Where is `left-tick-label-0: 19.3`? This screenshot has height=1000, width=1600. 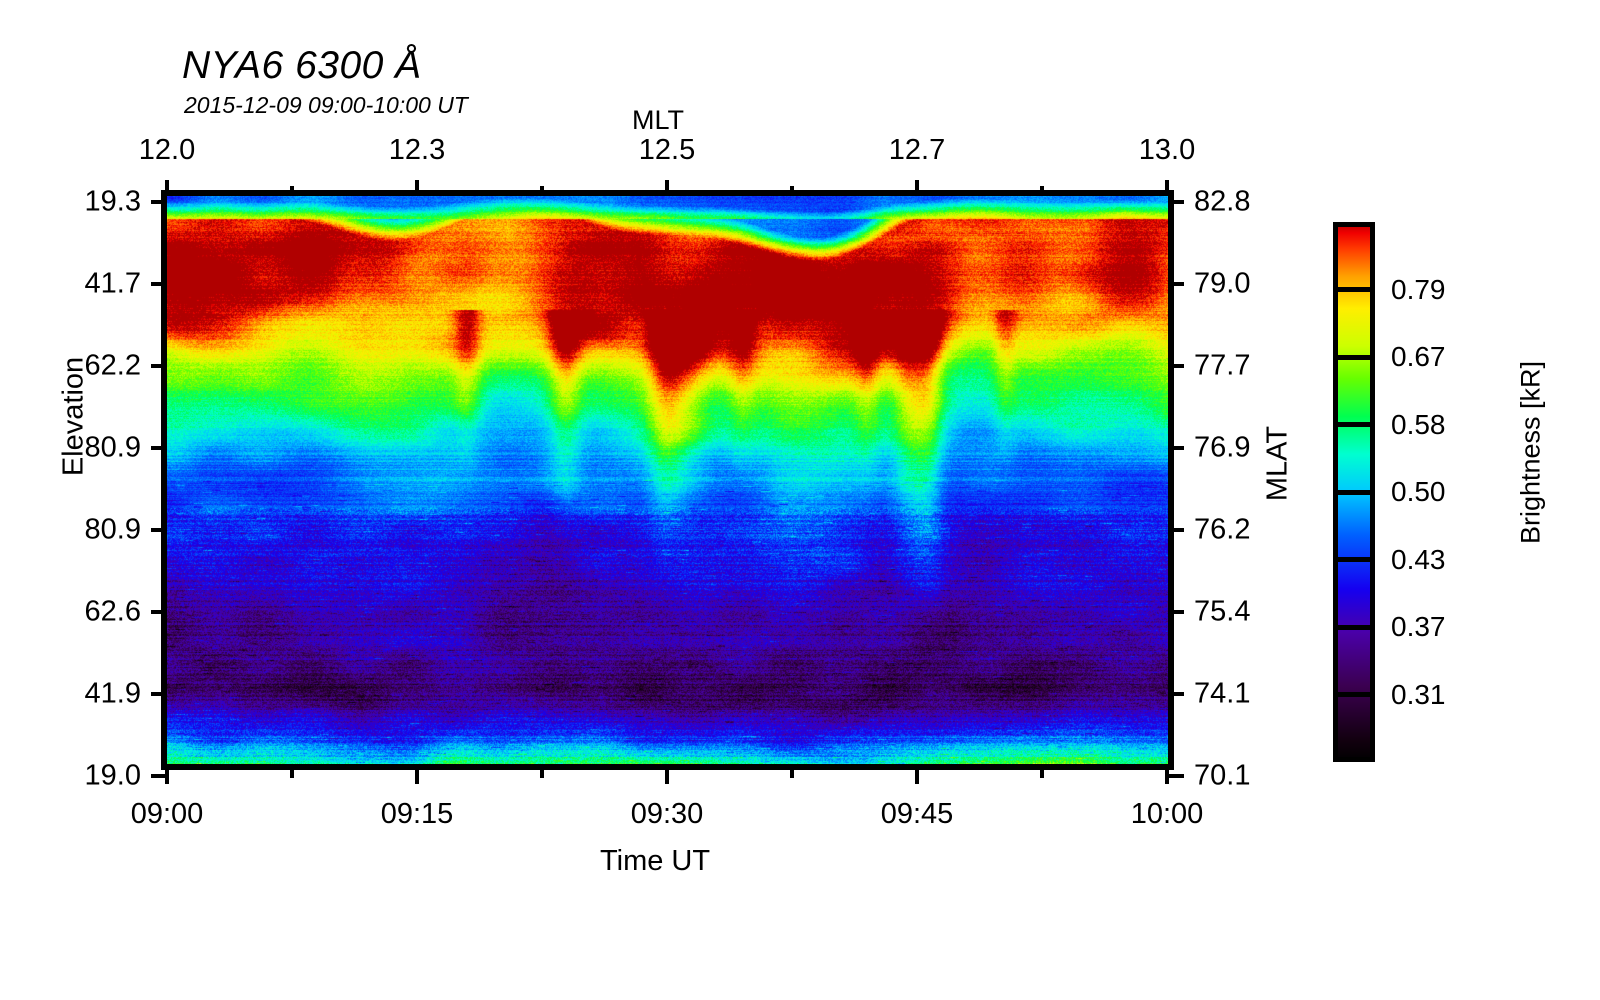
left-tick-label-0: 19.3 is located at coordinates (112, 201).